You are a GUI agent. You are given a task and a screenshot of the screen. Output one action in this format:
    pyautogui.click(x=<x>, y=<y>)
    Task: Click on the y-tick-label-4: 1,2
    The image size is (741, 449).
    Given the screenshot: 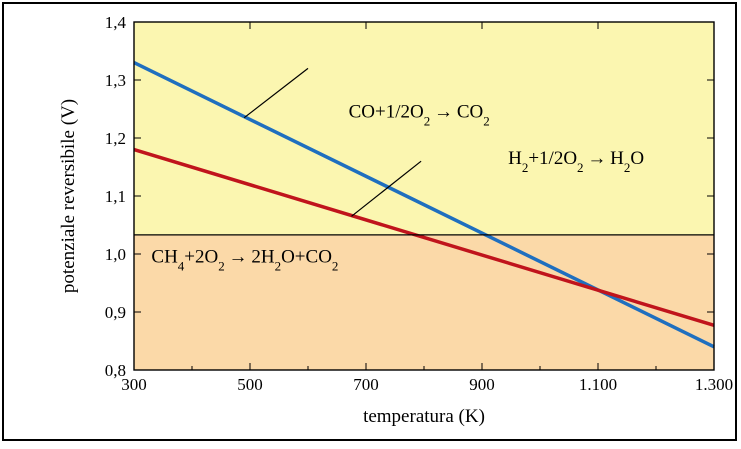 What is the action you would take?
    pyautogui.click(x=115, y=138)
    